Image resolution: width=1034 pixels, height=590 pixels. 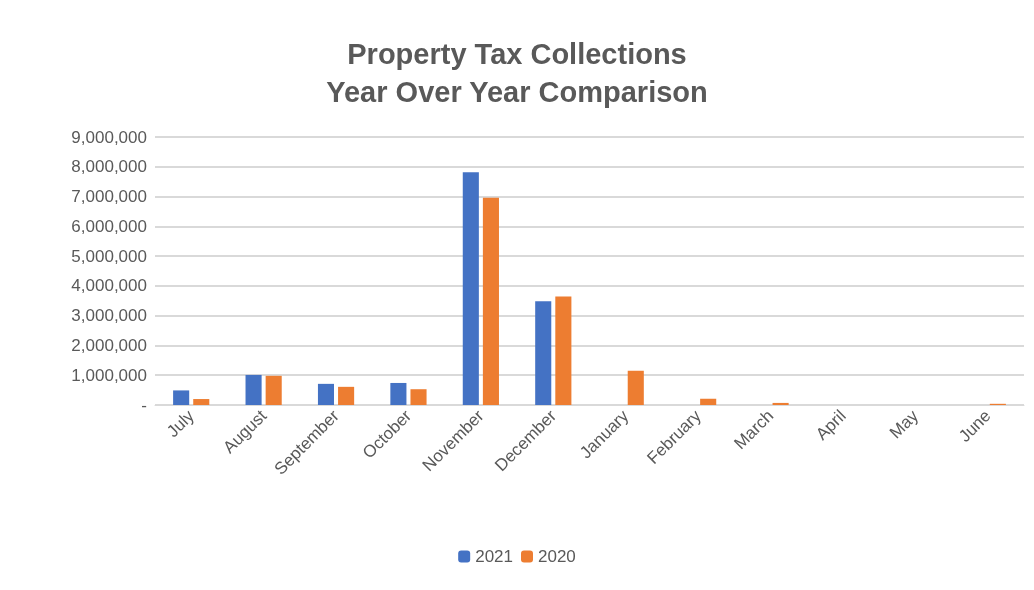 I want to click on y-tick-label: 1,000,000, so click(x=109, y=375).